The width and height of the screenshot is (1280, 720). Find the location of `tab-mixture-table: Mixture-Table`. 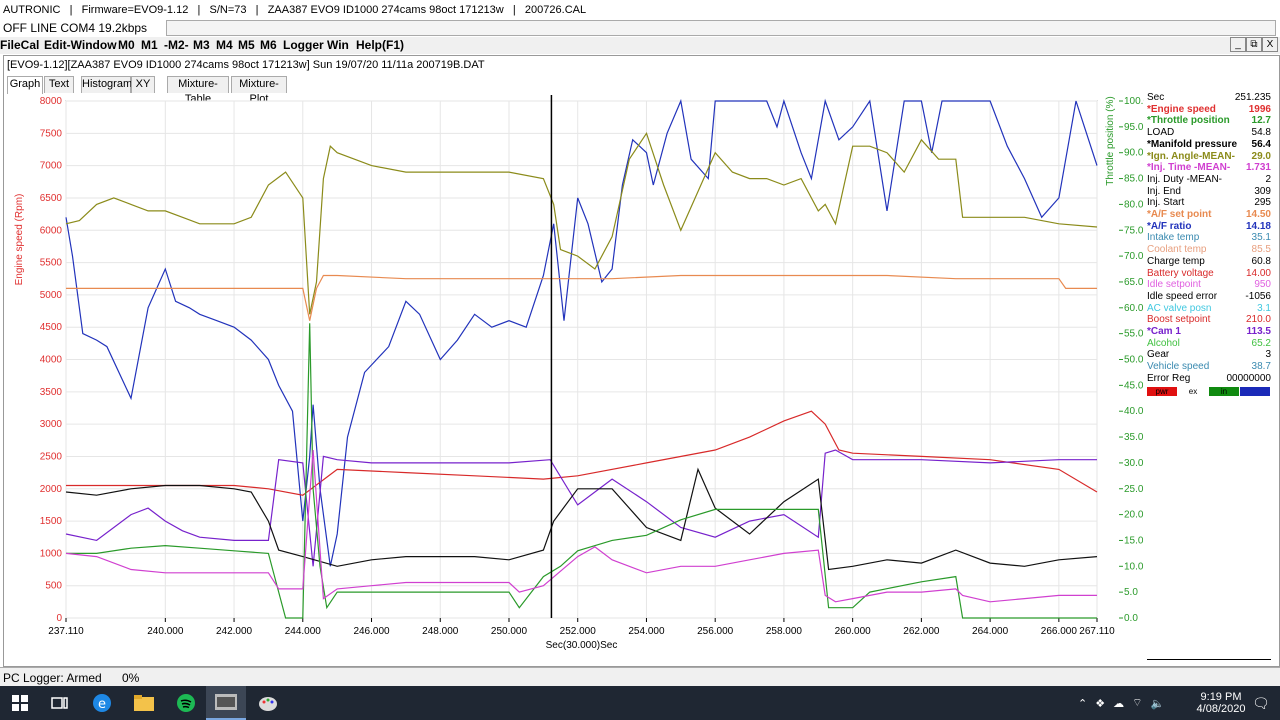

tab-mixture-table: Mixture-Table is located at coordinates (198, 90).